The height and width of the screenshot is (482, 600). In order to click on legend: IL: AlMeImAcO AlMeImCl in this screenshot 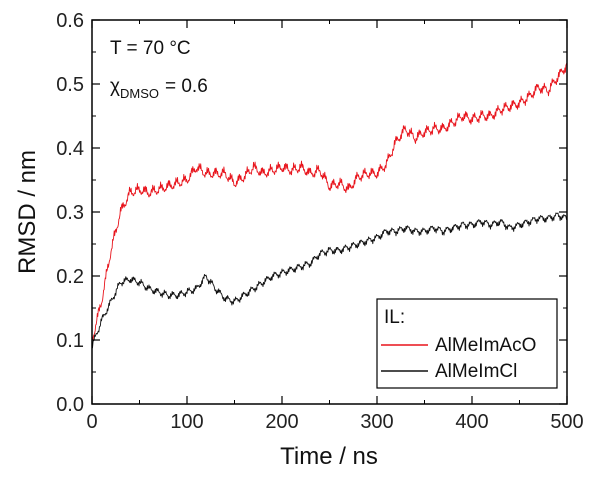, I will do `click(467, 343)`.